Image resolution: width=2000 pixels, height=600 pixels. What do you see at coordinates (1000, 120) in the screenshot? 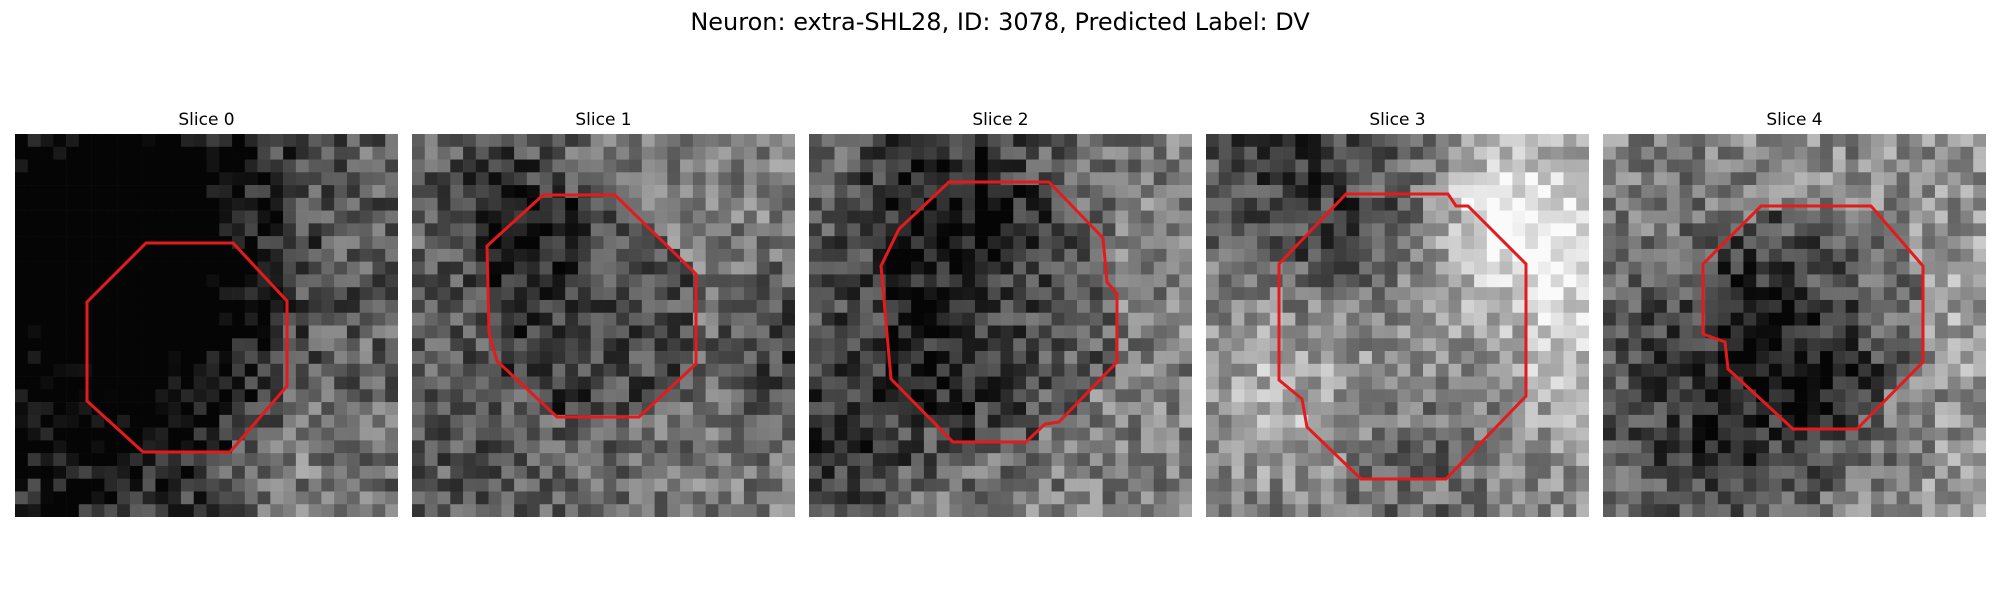
I see `slice-title-2: Slice 2` at bounding box center [1000, 120].